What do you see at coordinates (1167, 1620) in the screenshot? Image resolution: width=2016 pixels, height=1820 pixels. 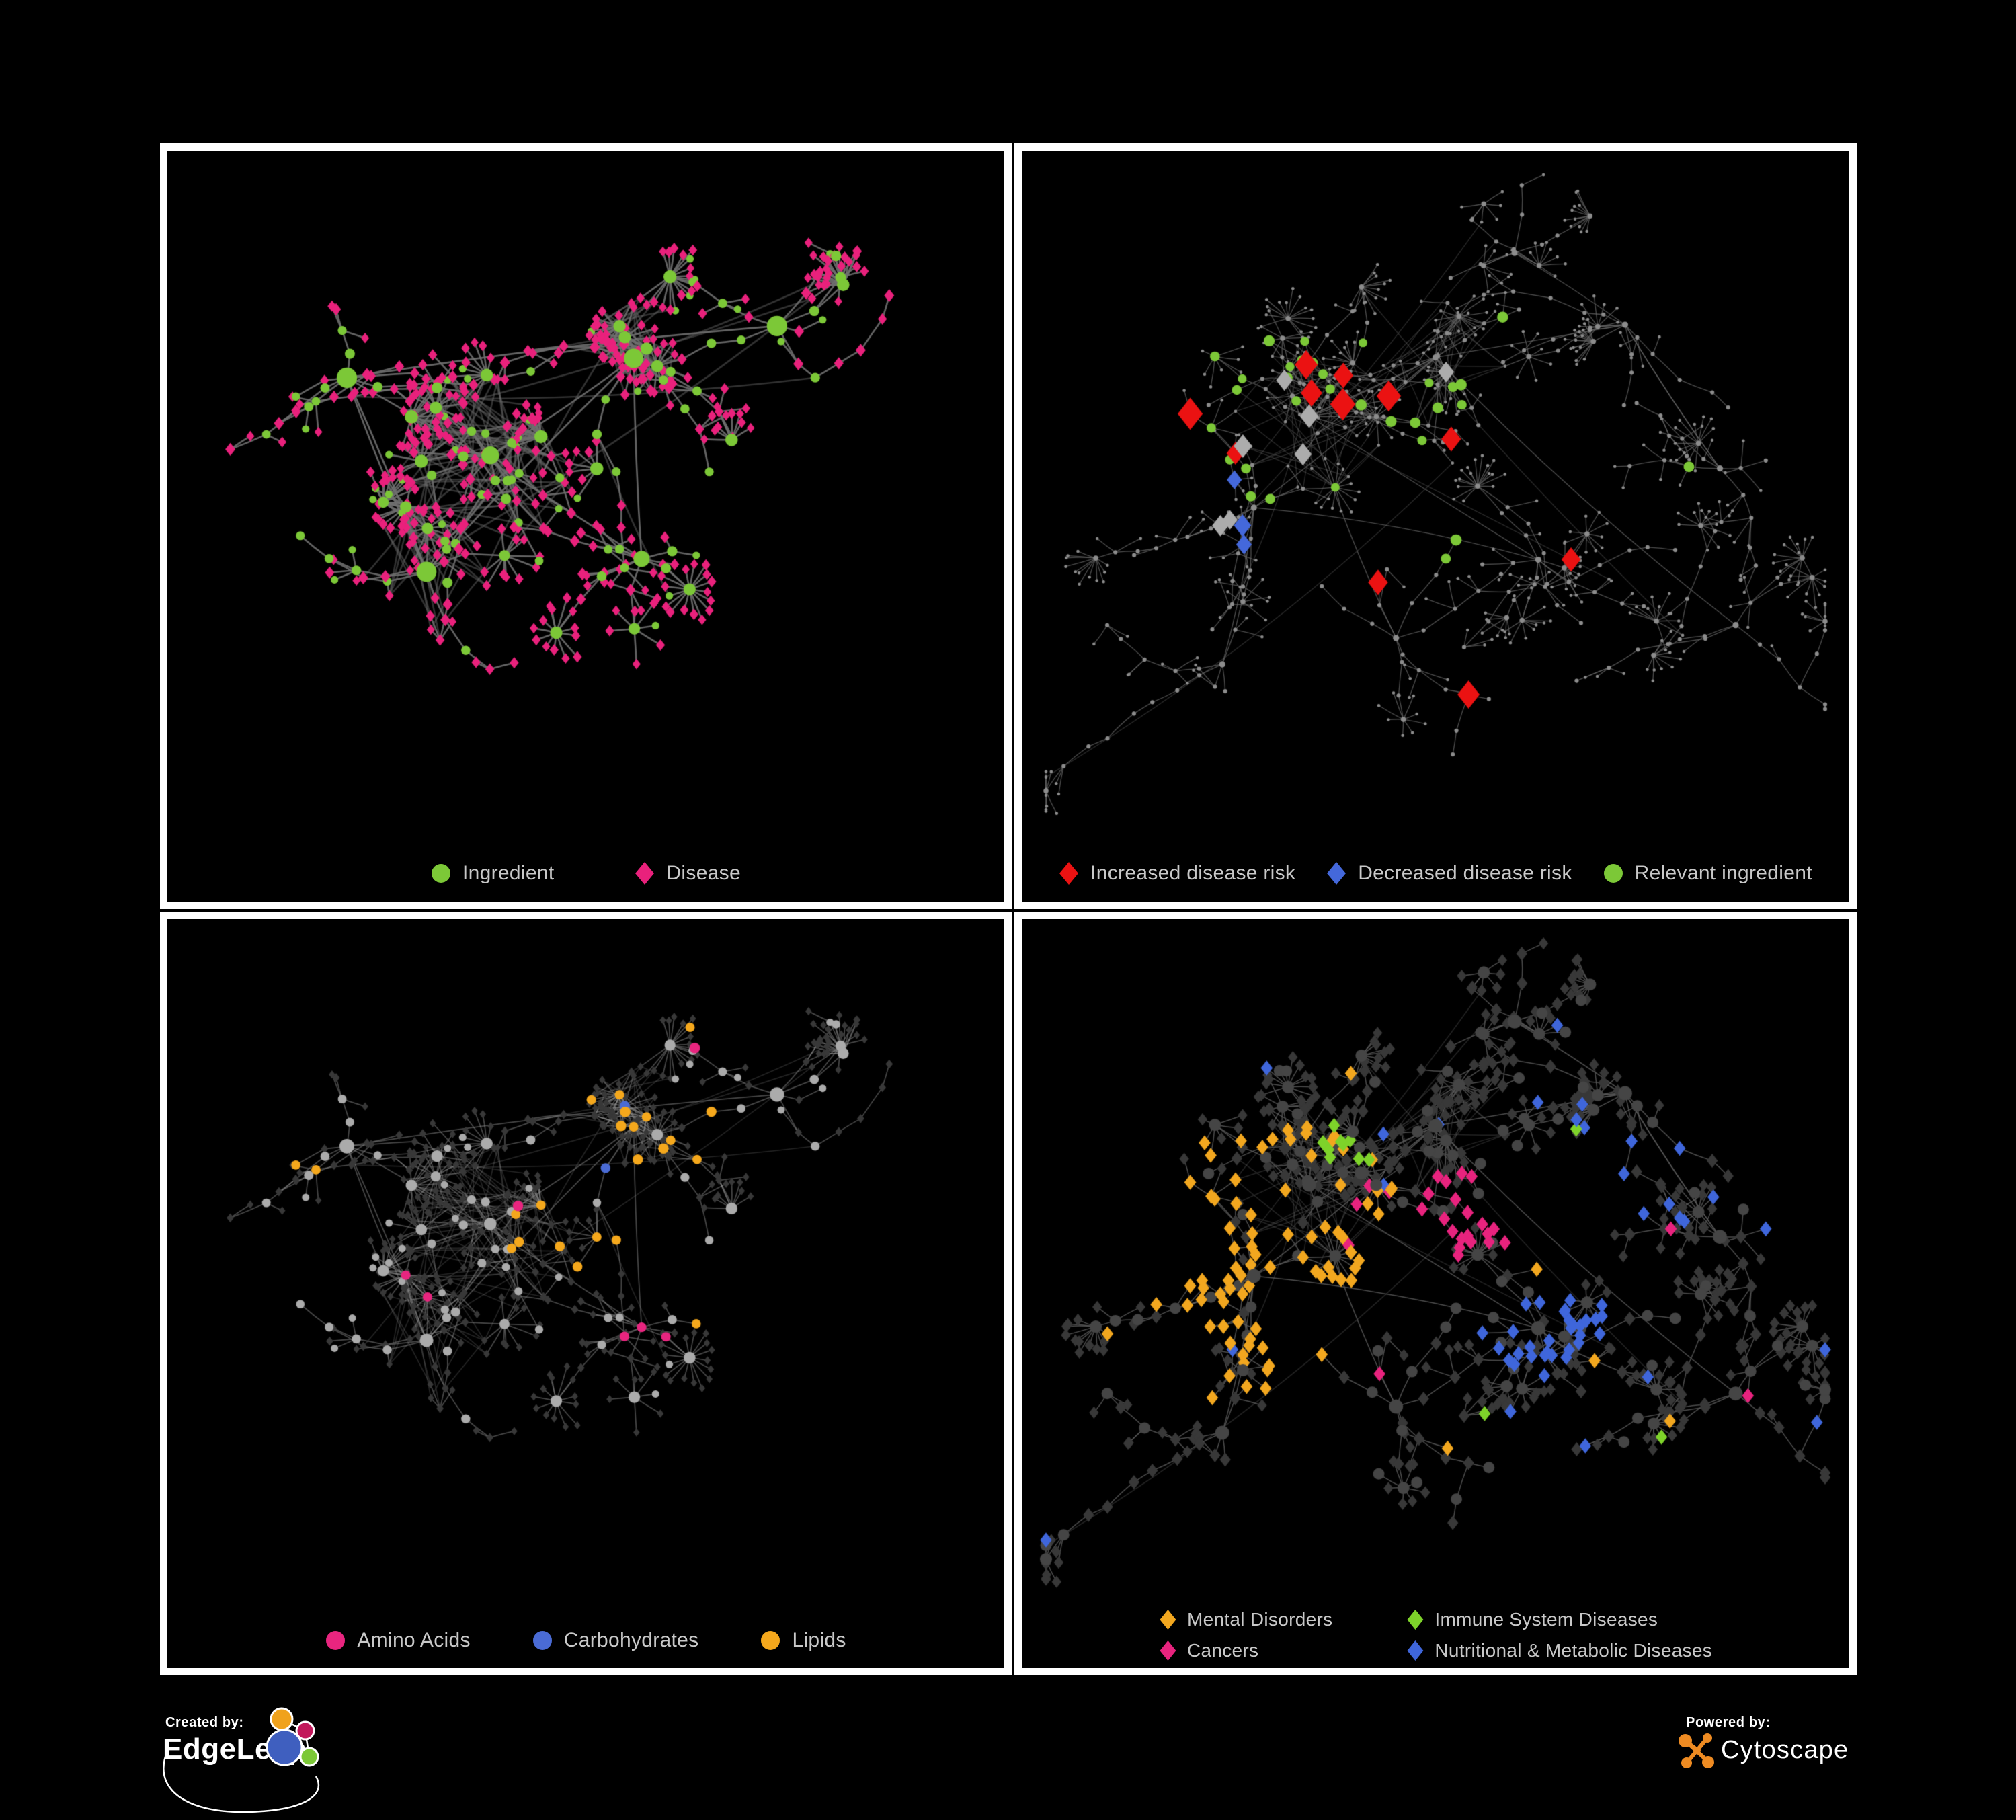 I see `mental-disorders-diamond-icon` at bounding box center [1167, 1620].